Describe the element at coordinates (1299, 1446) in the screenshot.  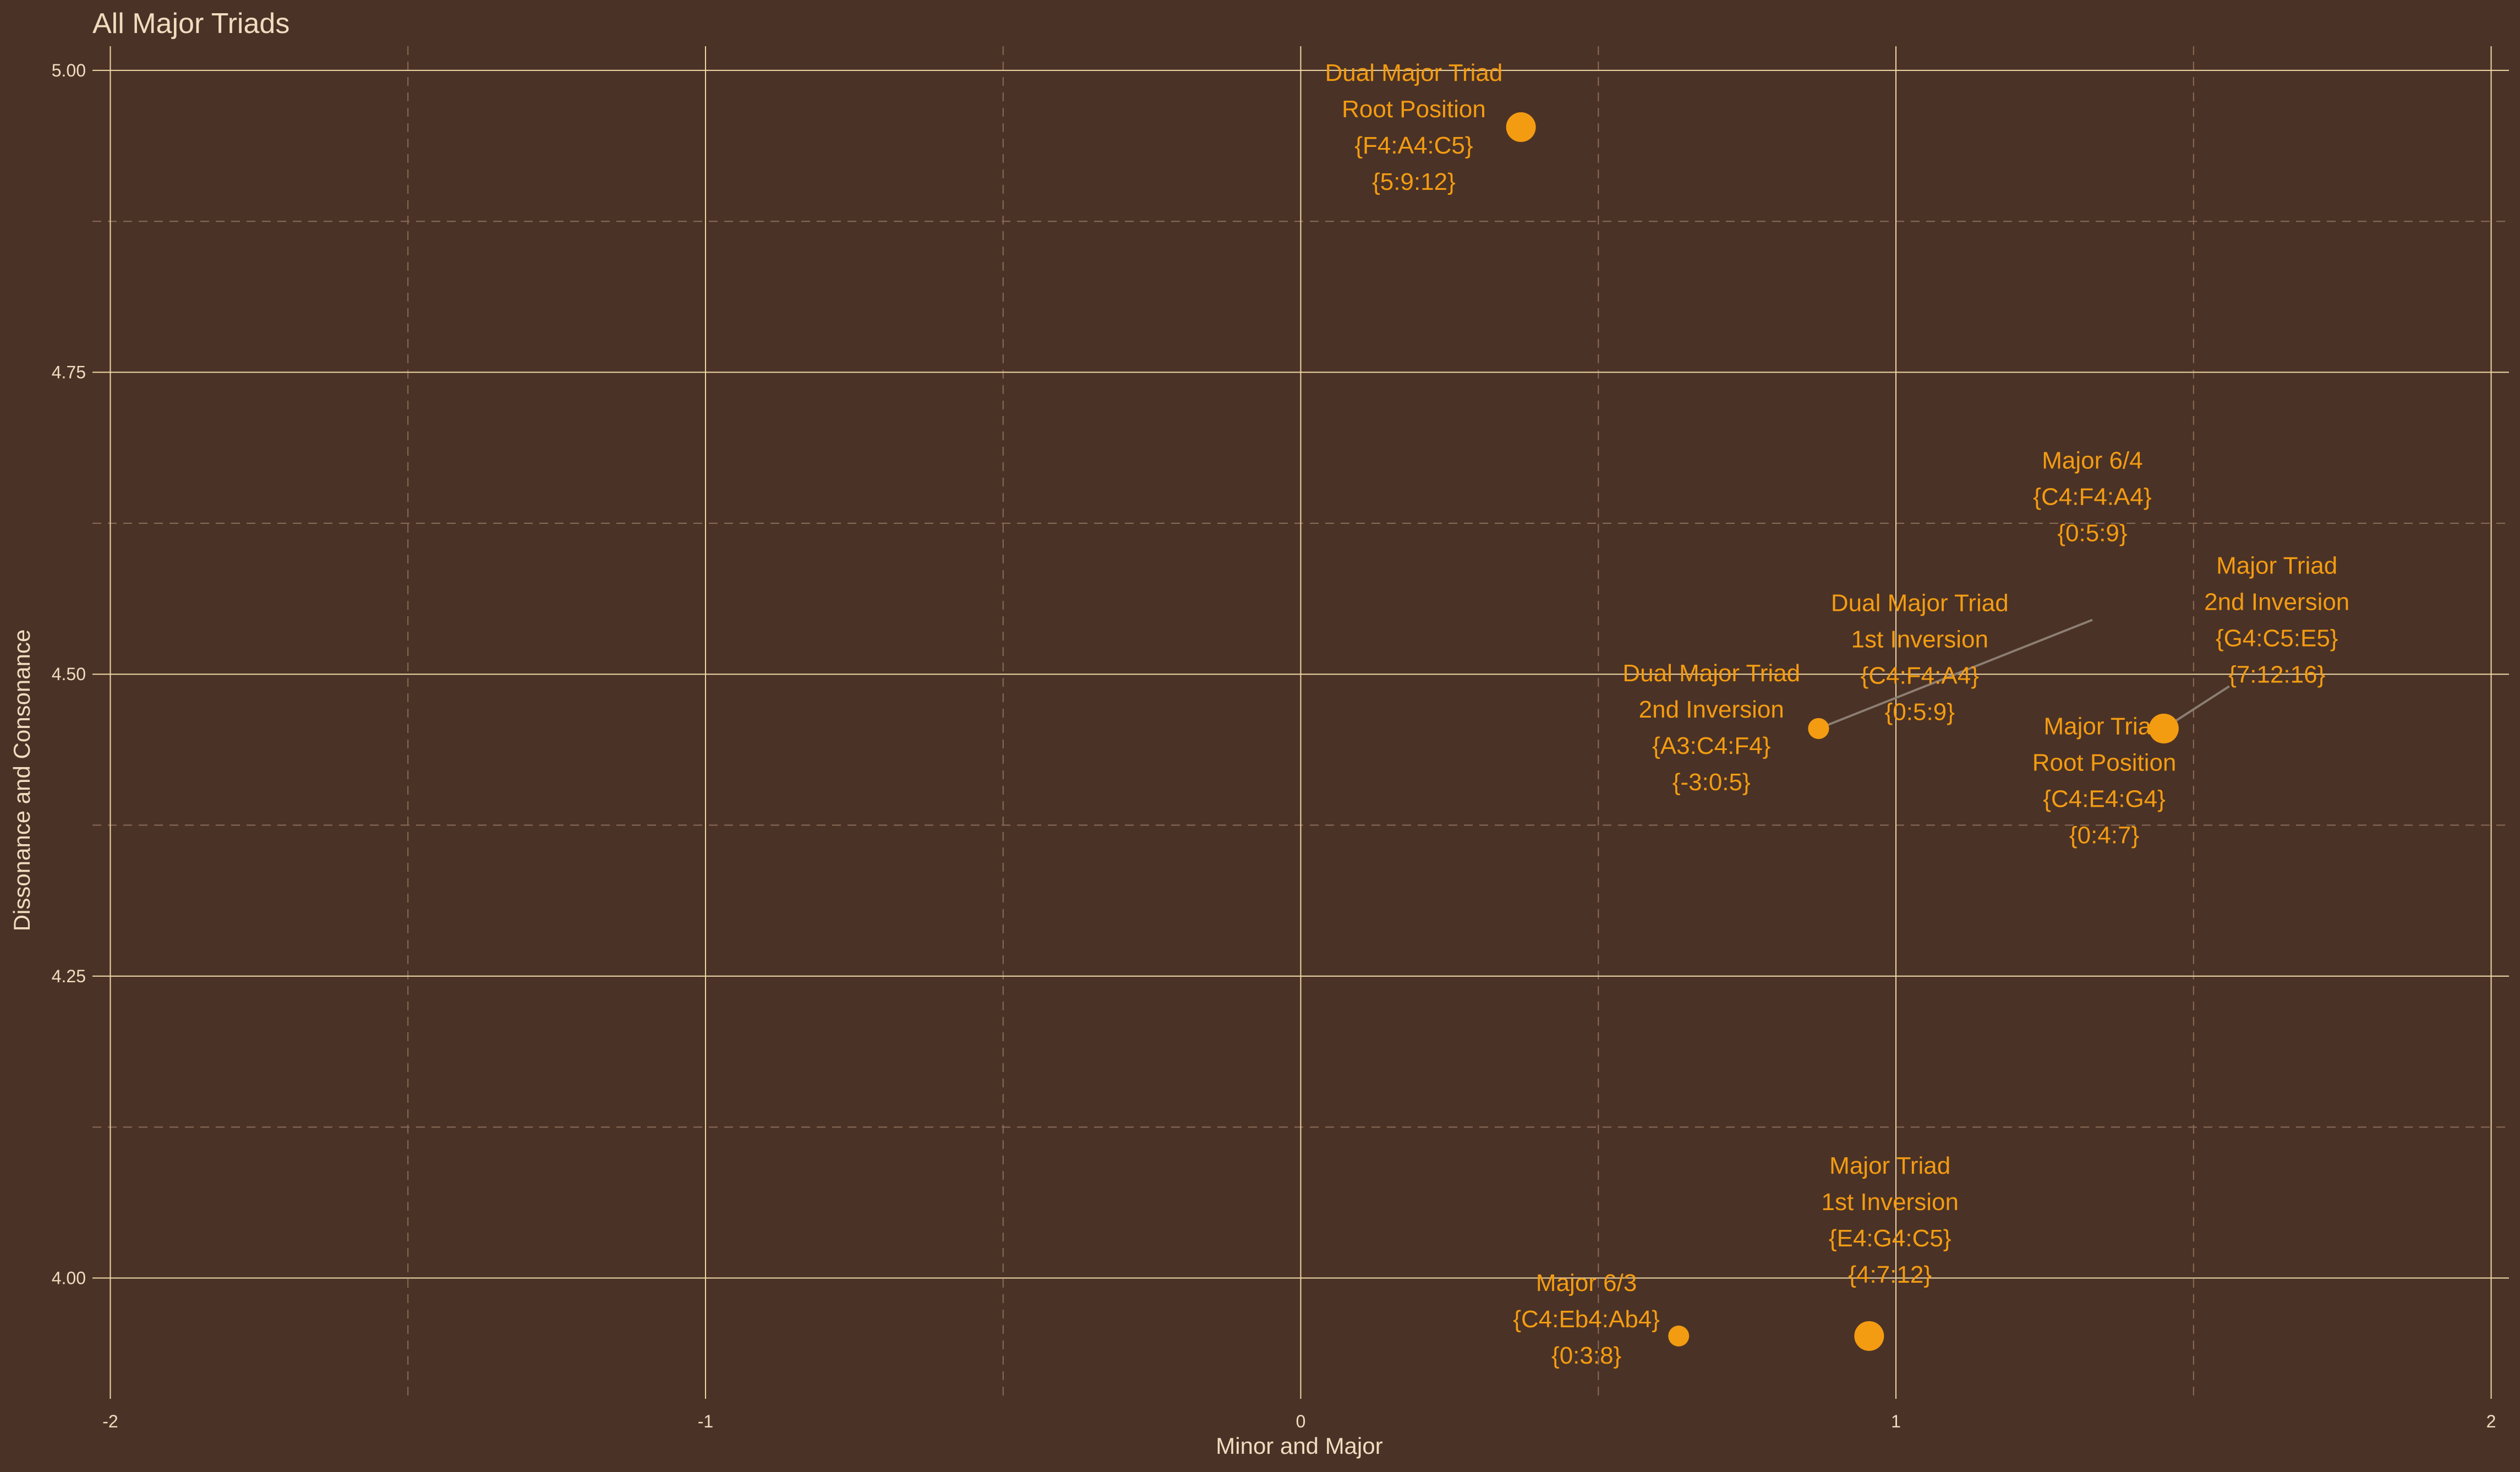
I see `x-axis-title: Minor and Major` at that location.